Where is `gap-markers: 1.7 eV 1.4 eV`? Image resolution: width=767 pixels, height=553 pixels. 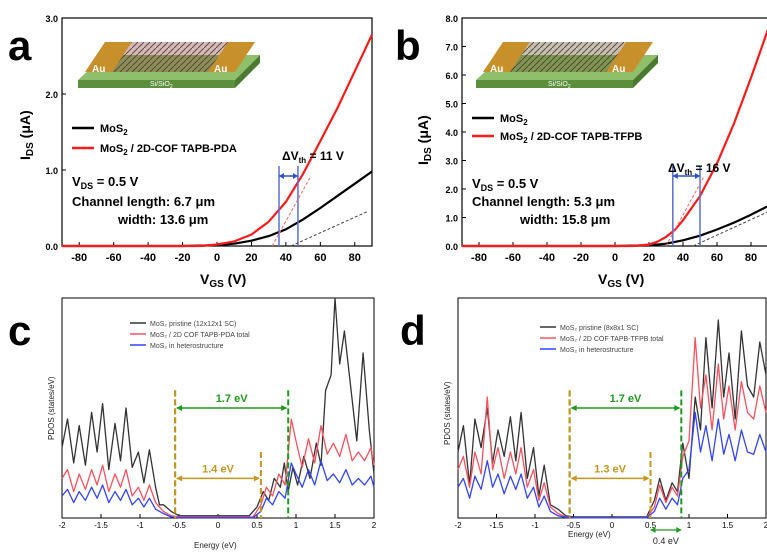
gap-markers: 1.7 eV 1.4 eV is located at coordinates (232, 454).